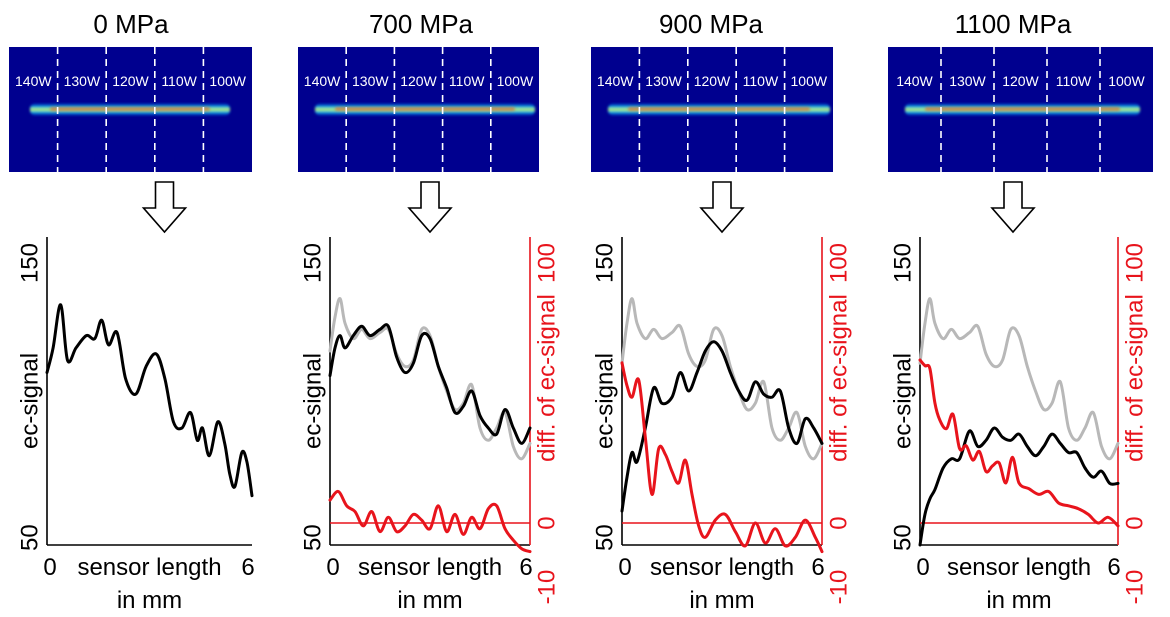  I want to click on chart-title: 0 MPa, so click(131, 24).